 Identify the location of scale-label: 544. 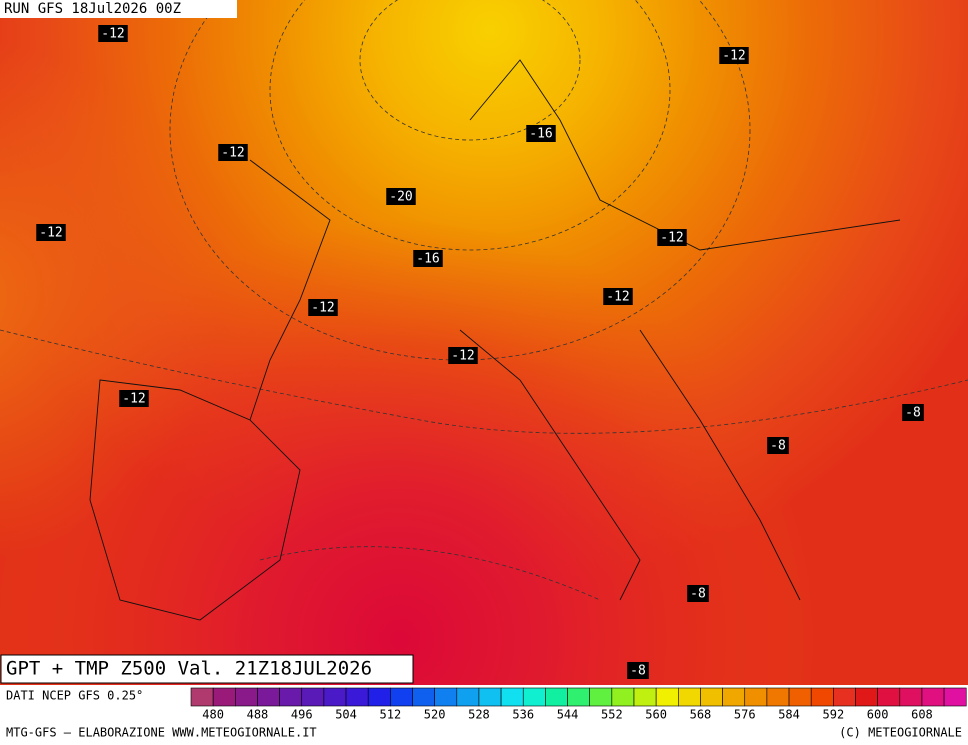
(568, 715).